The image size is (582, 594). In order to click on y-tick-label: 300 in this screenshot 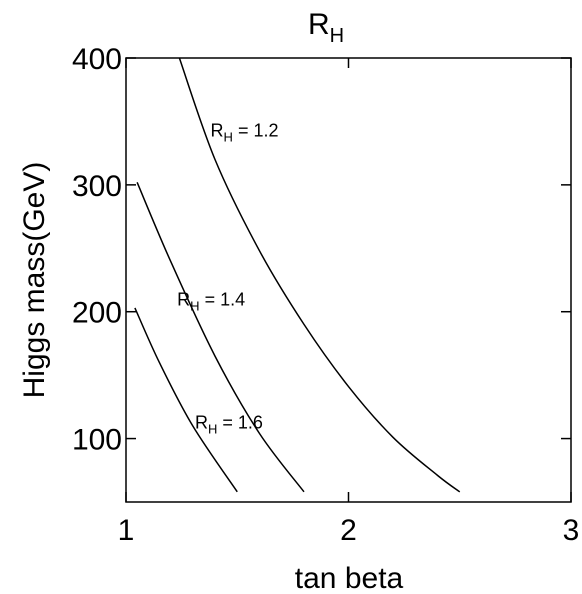, I will do `click(97, 186)`.